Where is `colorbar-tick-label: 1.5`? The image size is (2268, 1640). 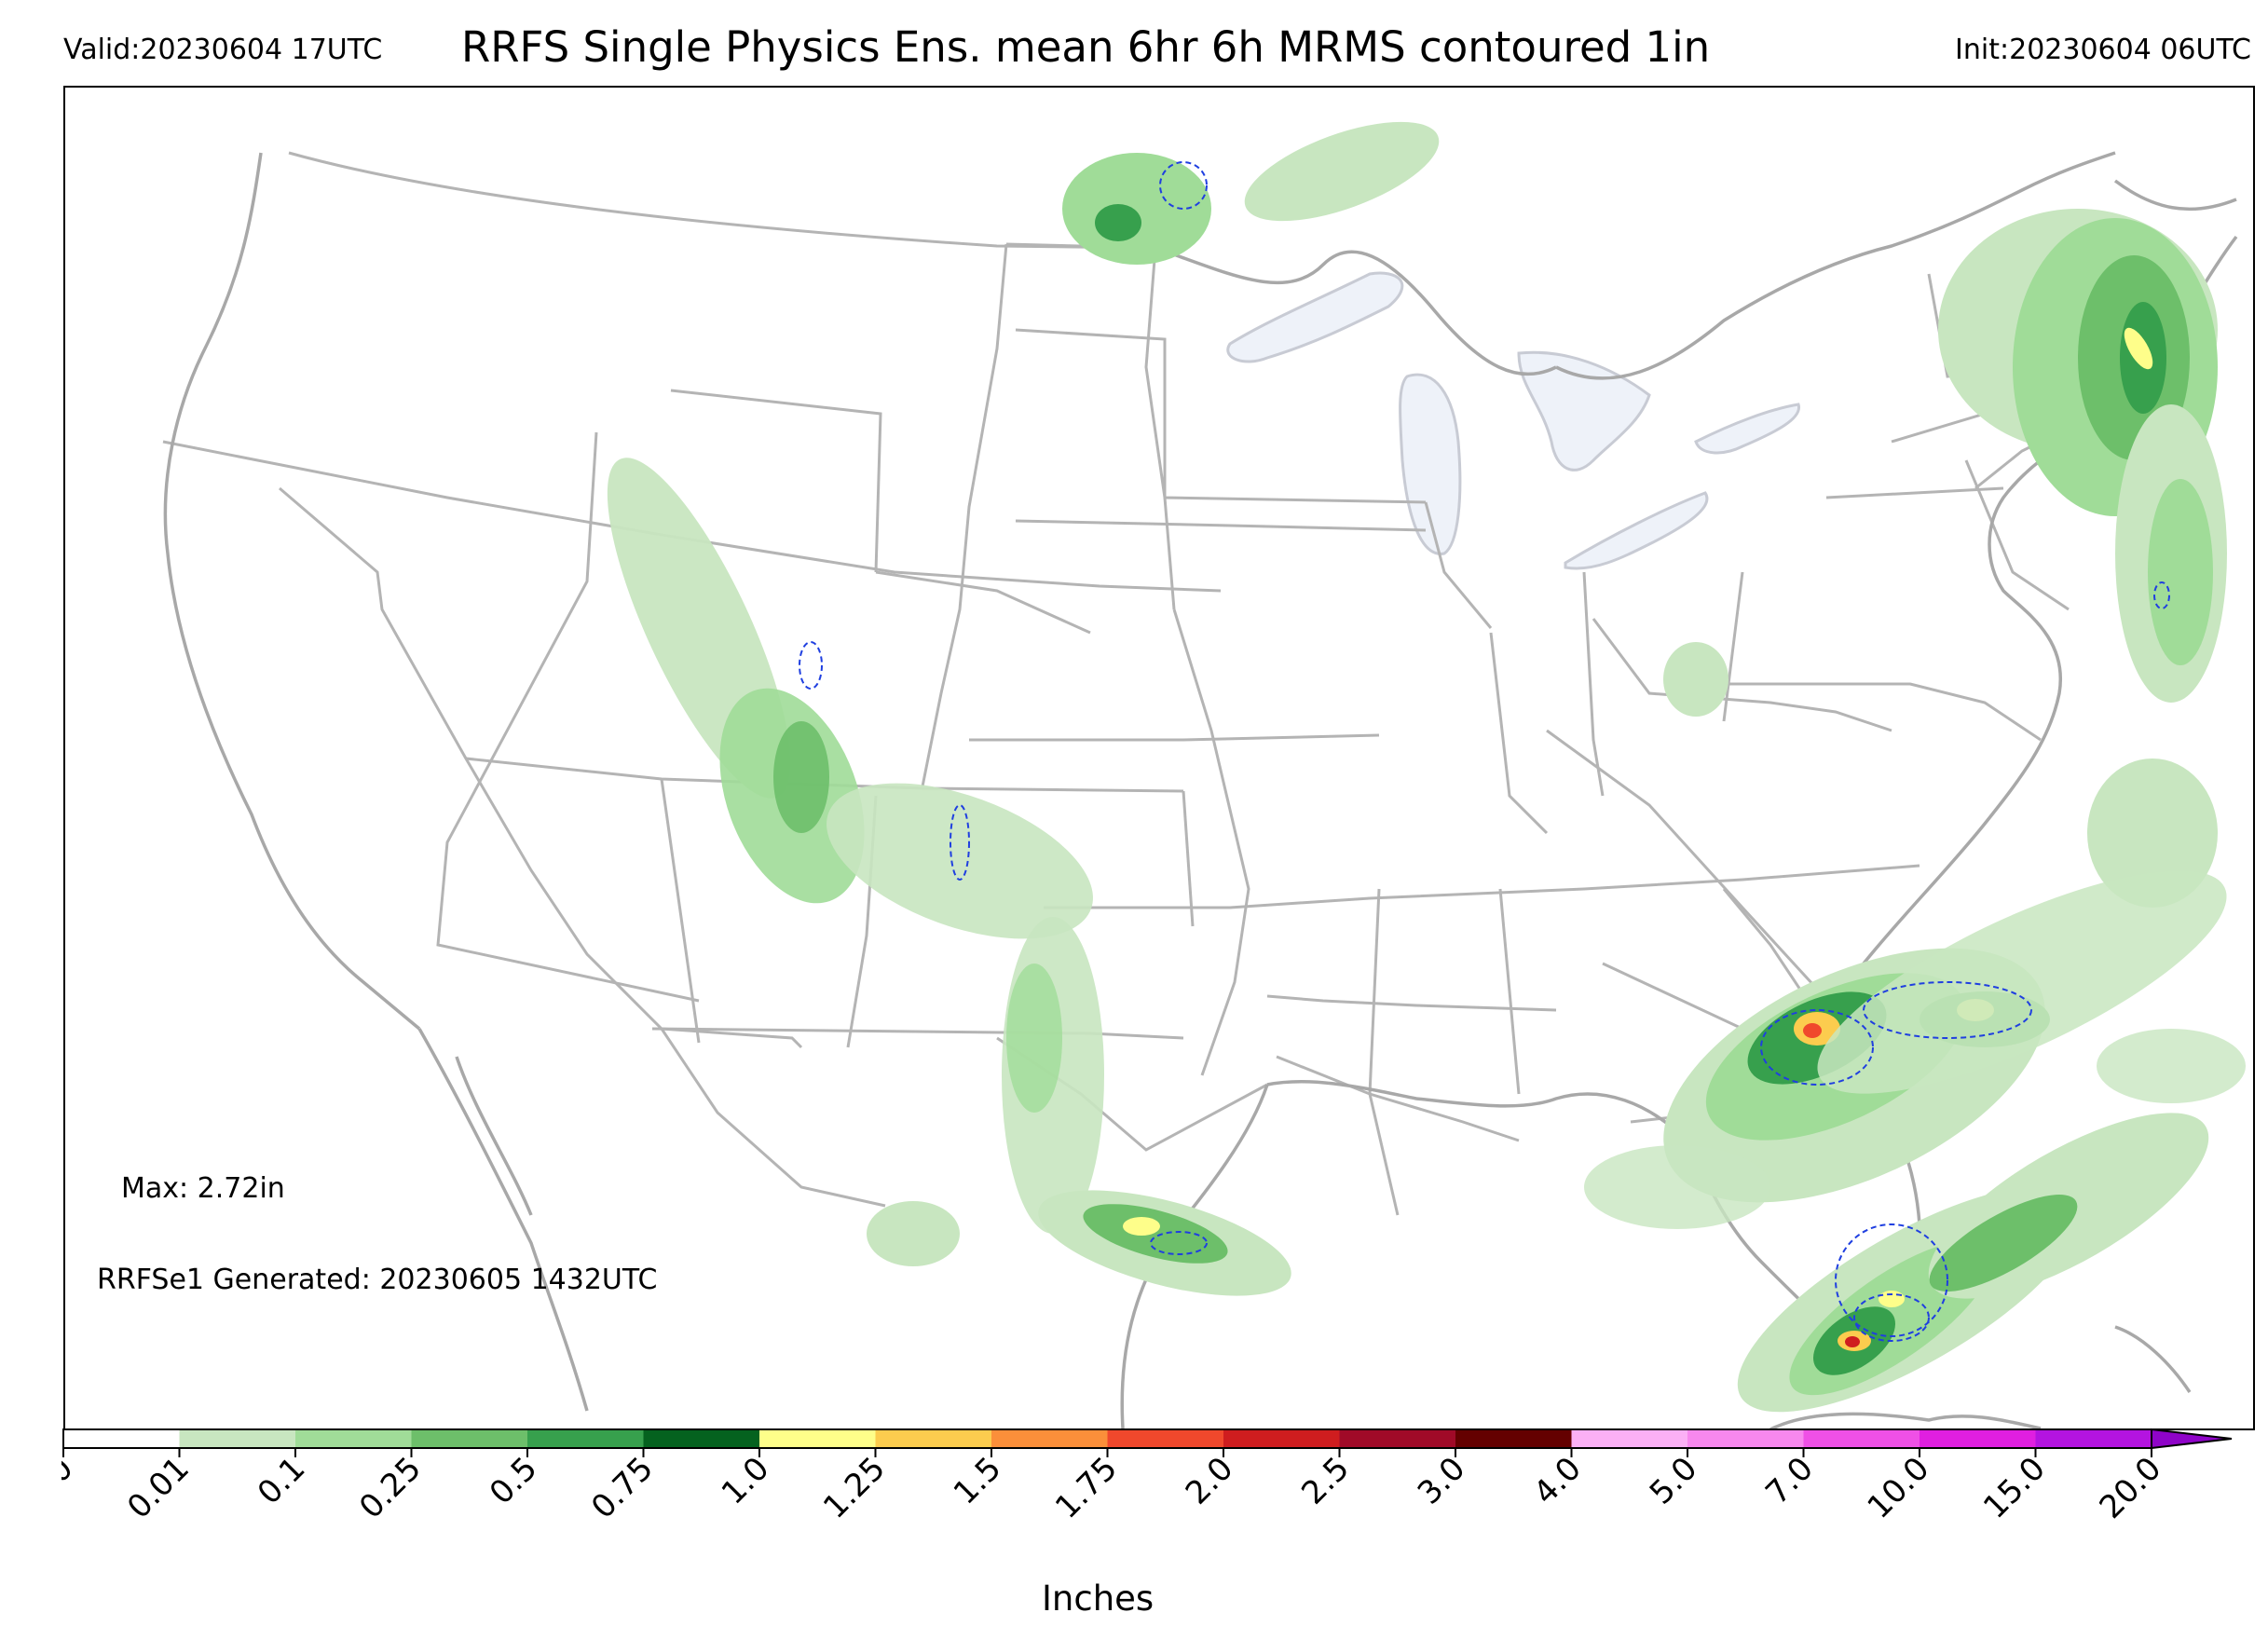 colorbar-tick-label: 1.5 is located at coordinates (978, 1481).